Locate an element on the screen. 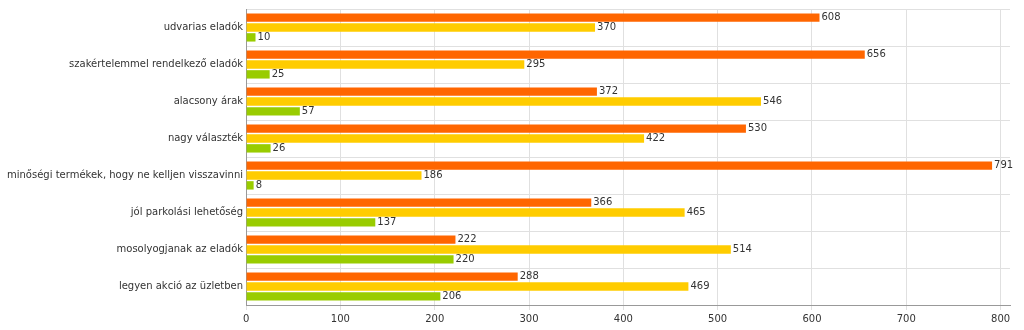  data-label: 422 is located at coordinates (656, 138).